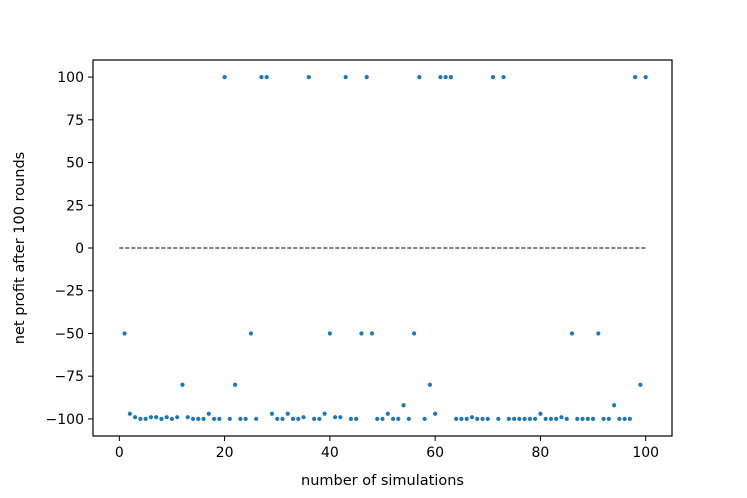  What do you see at coordinates (75, 121) in the screenshot?
I see `y-tick-label: 75` at bounding box center [75, 121].